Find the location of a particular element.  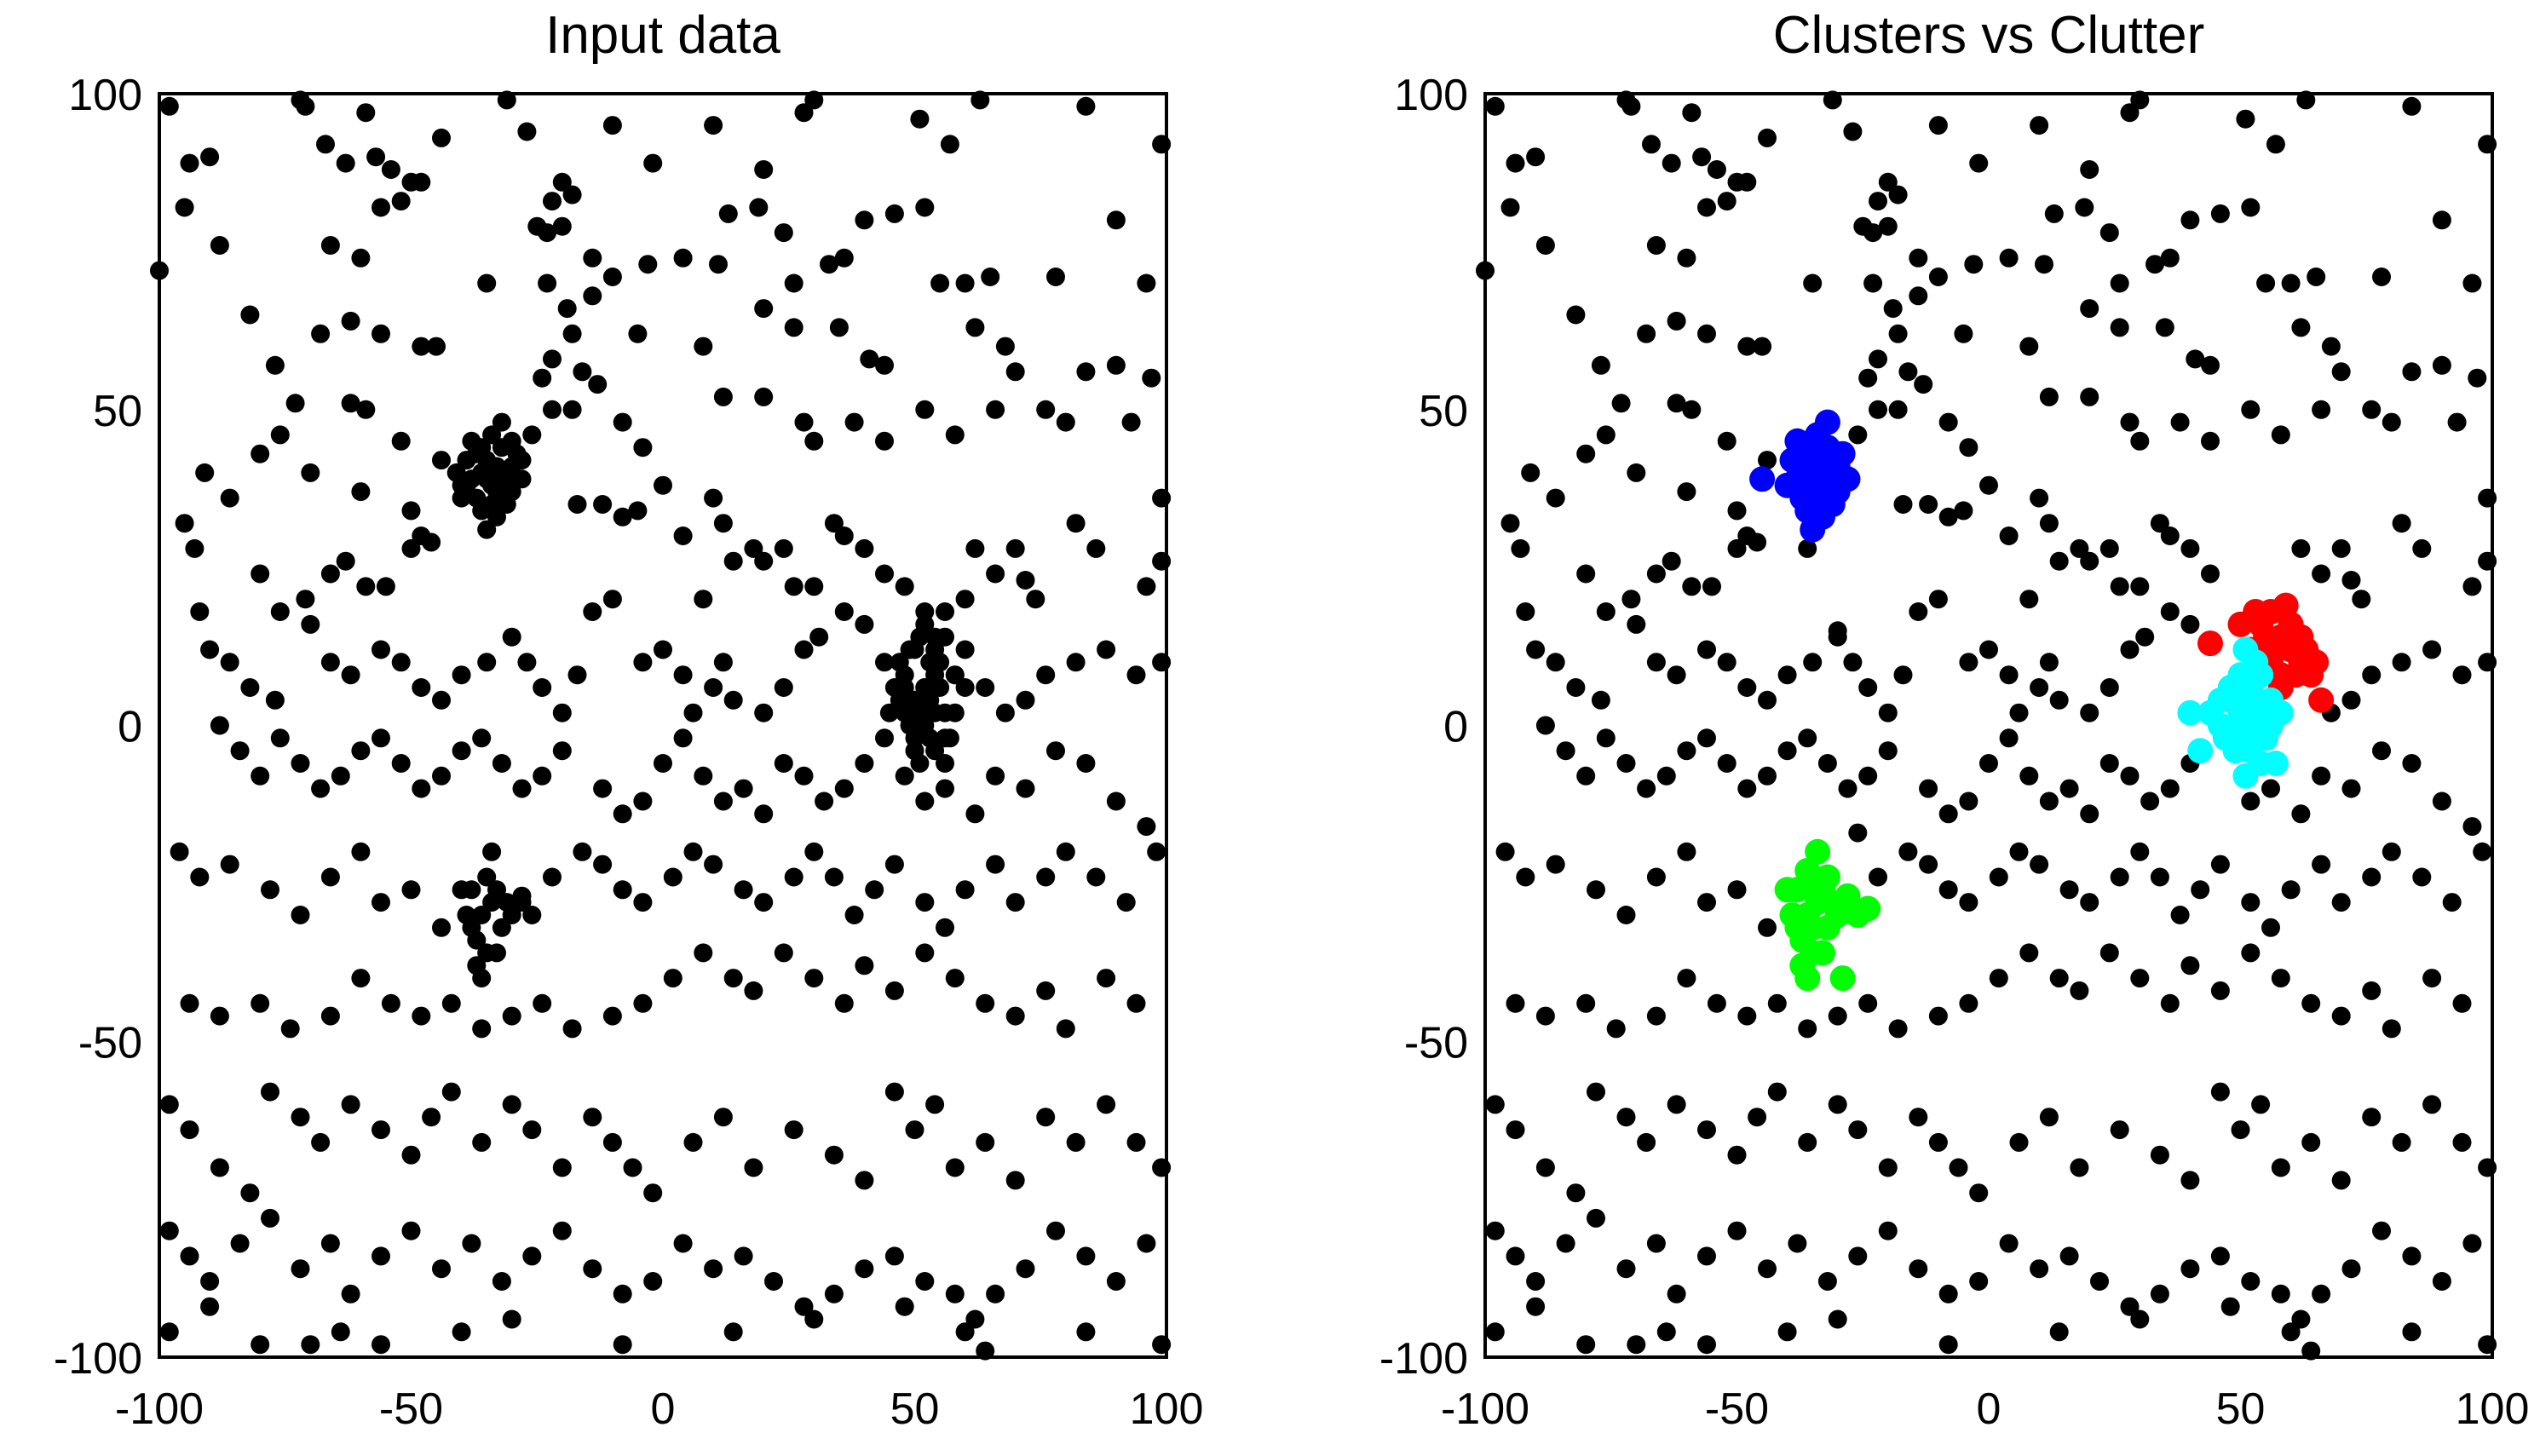

y-tick-label: 100 is located at coordinates (105, 96).